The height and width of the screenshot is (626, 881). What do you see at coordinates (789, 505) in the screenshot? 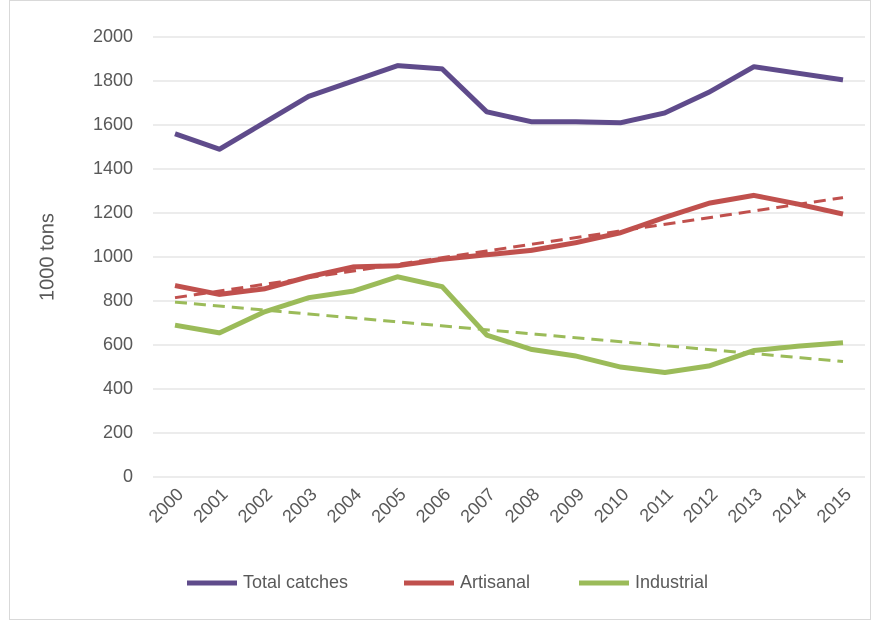
I see `x-tick-label: 2014` at bounding box center [789, 505].